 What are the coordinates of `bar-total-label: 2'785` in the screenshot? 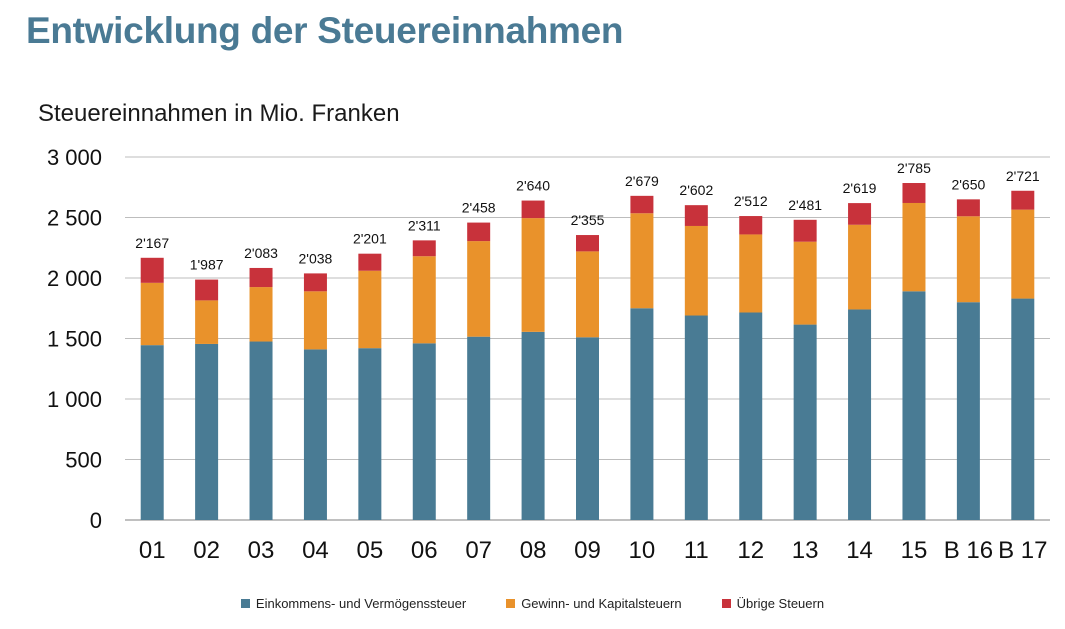 It's located at (914, 168).